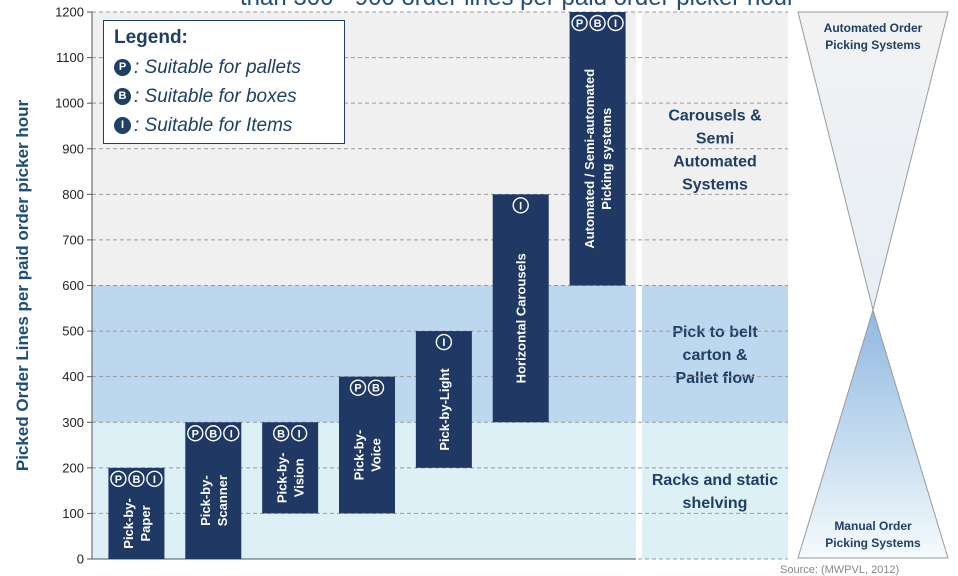 This screenshot has height=576, width=958. Describe the element at coordinates (521, 318) in the screenshot. I see `bar-label: Horizontal Carousels` at that location.